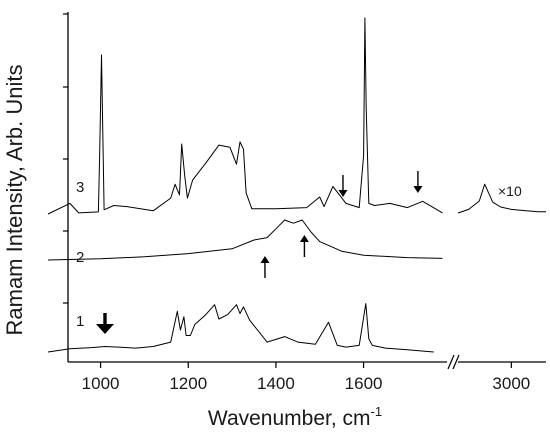 The width and height of the screenshot is (550, 442). I want to click on x-tick-label: 1600, so click(364, 383).